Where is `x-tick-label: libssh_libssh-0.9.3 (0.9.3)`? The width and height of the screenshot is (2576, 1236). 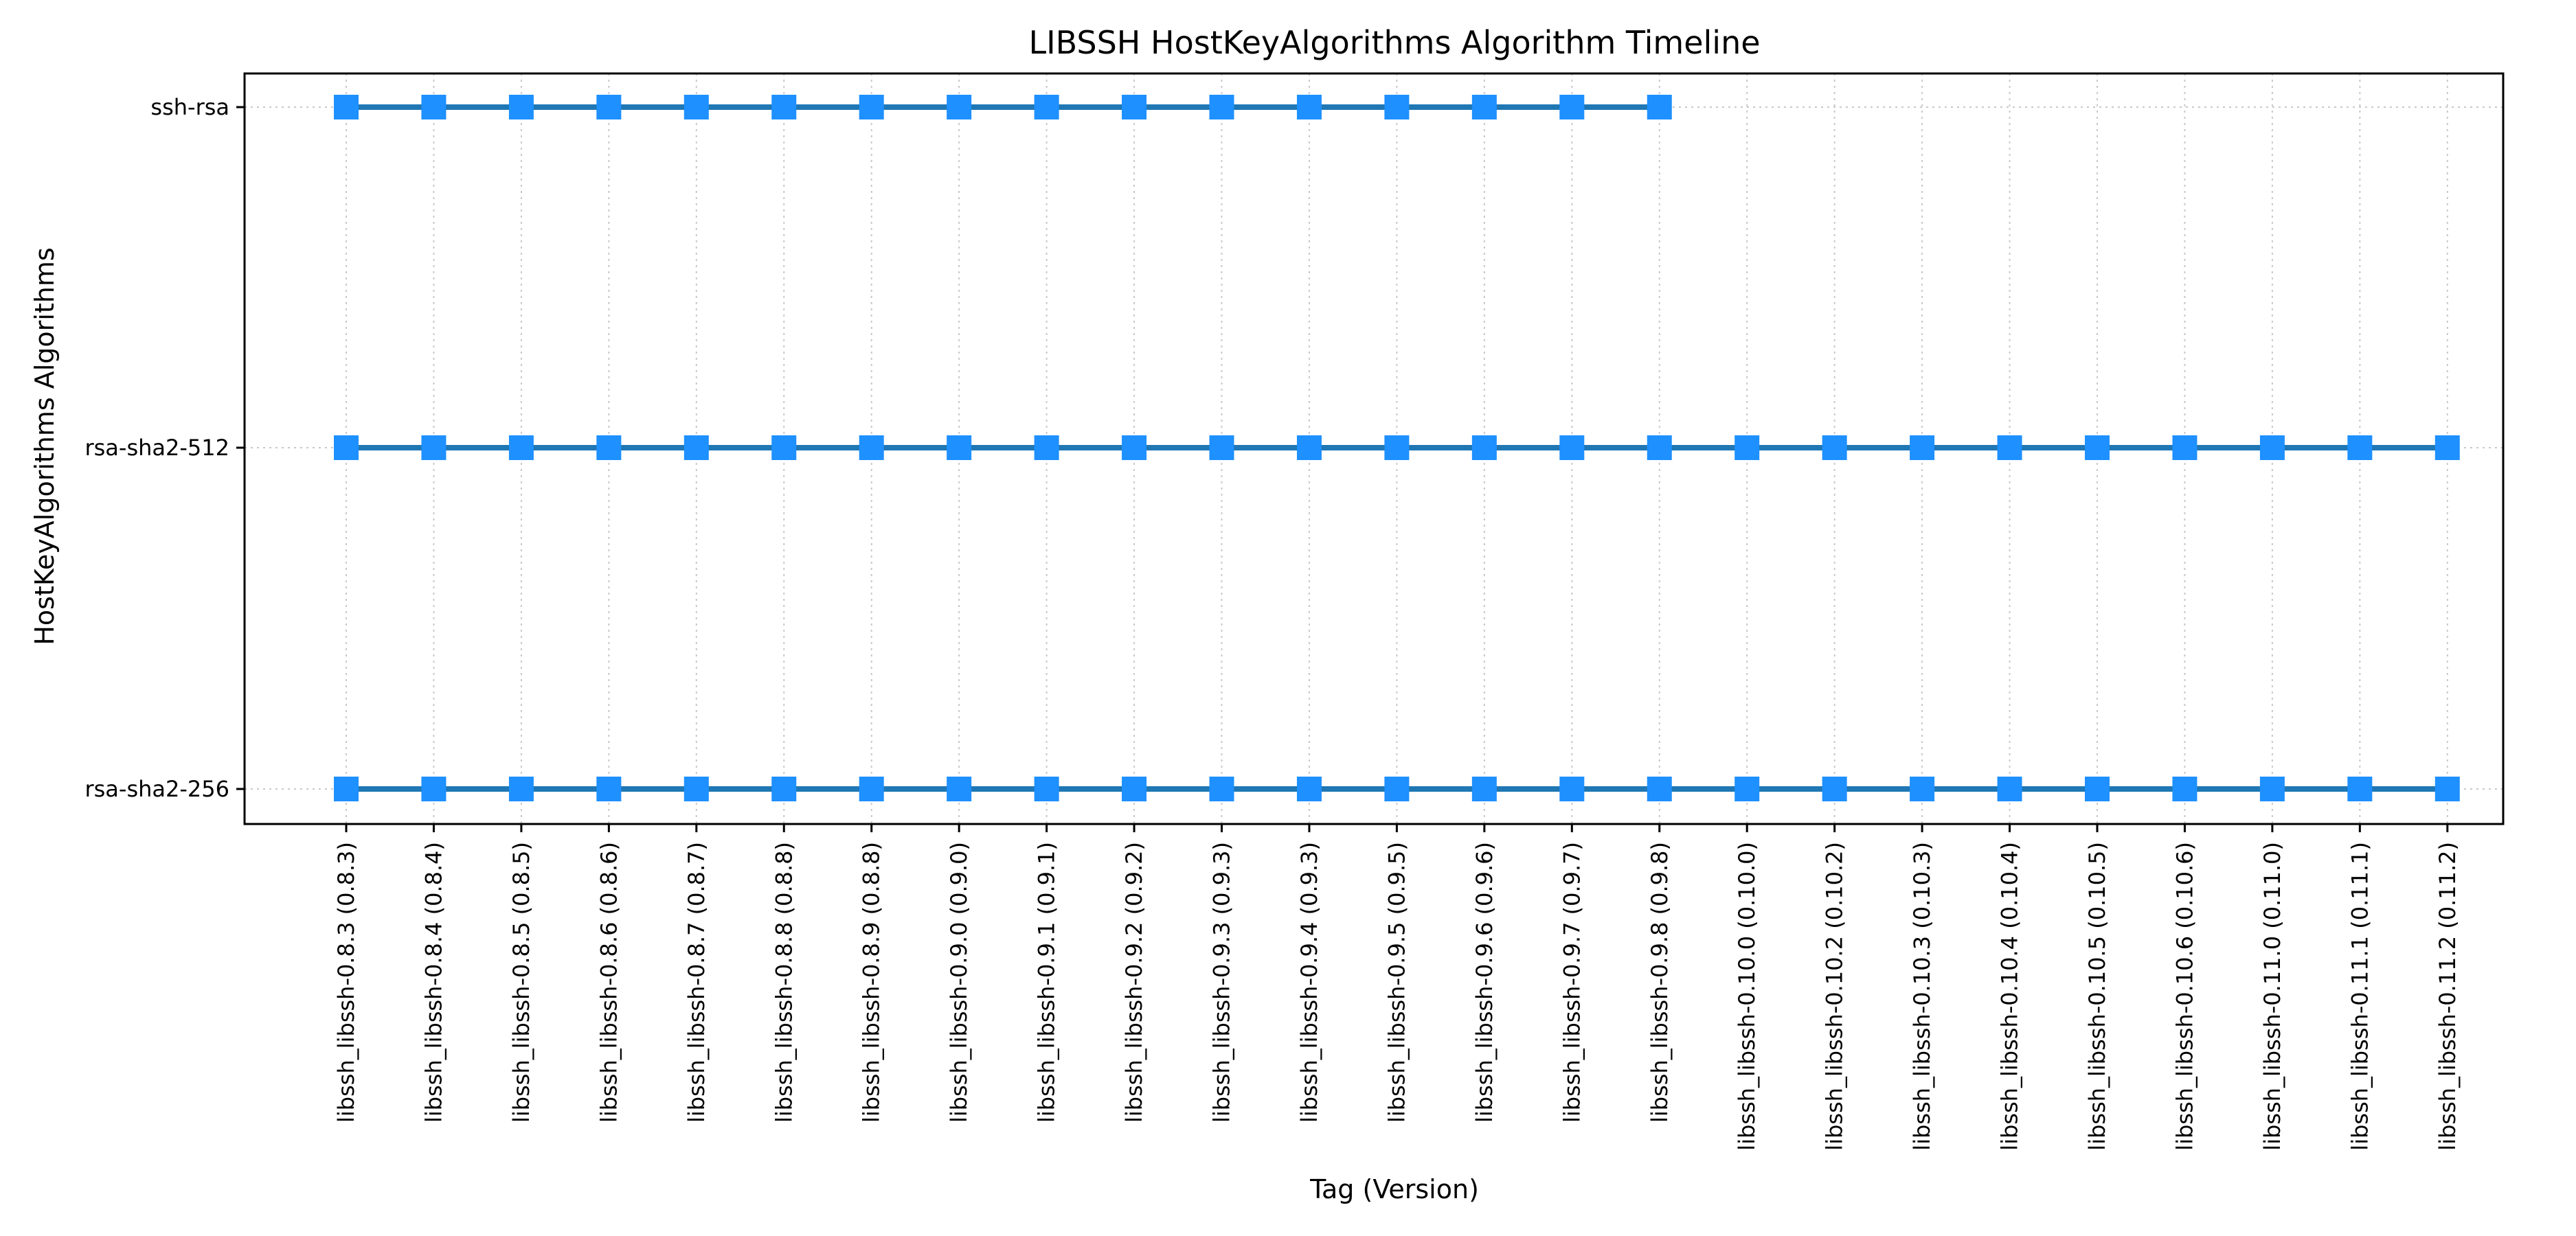 x-tick-label: libssh_libssh-0.9.3 (0.9.3) is located at coordinates (1222, 982).